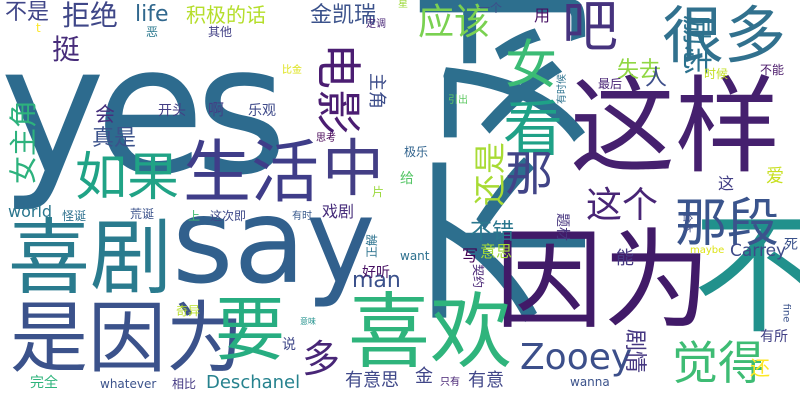 This screenshot has width=800, height=400. What do you see at coordinates (184, 384) in the screenshot?
I see `word-xiangbi: 相比` at bounding box center [184, 384].